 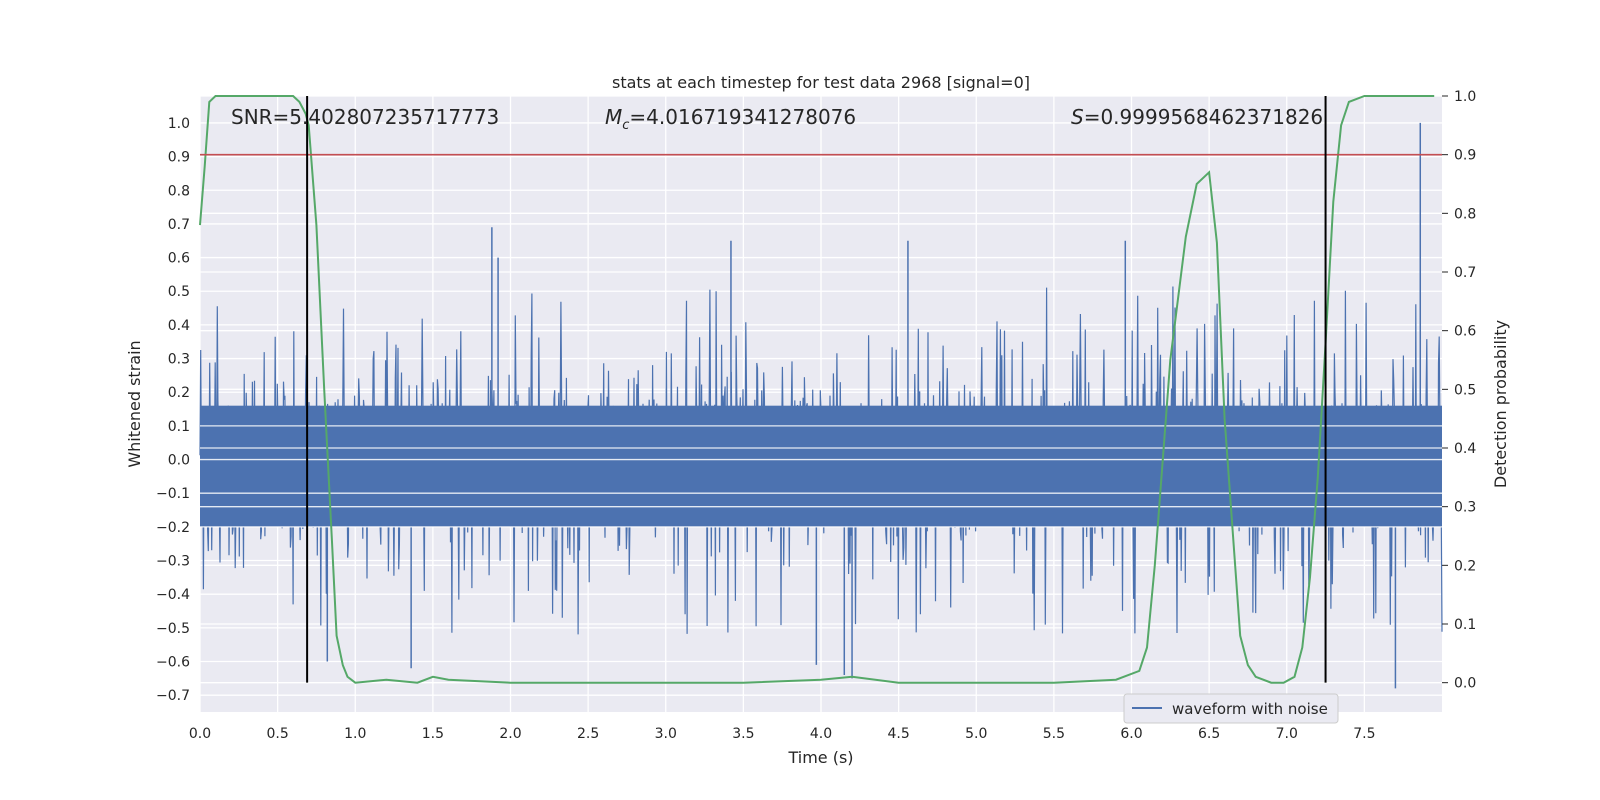 I want to click on statistic-value: =0.9999568462371826, so click(x=1203, y=117).